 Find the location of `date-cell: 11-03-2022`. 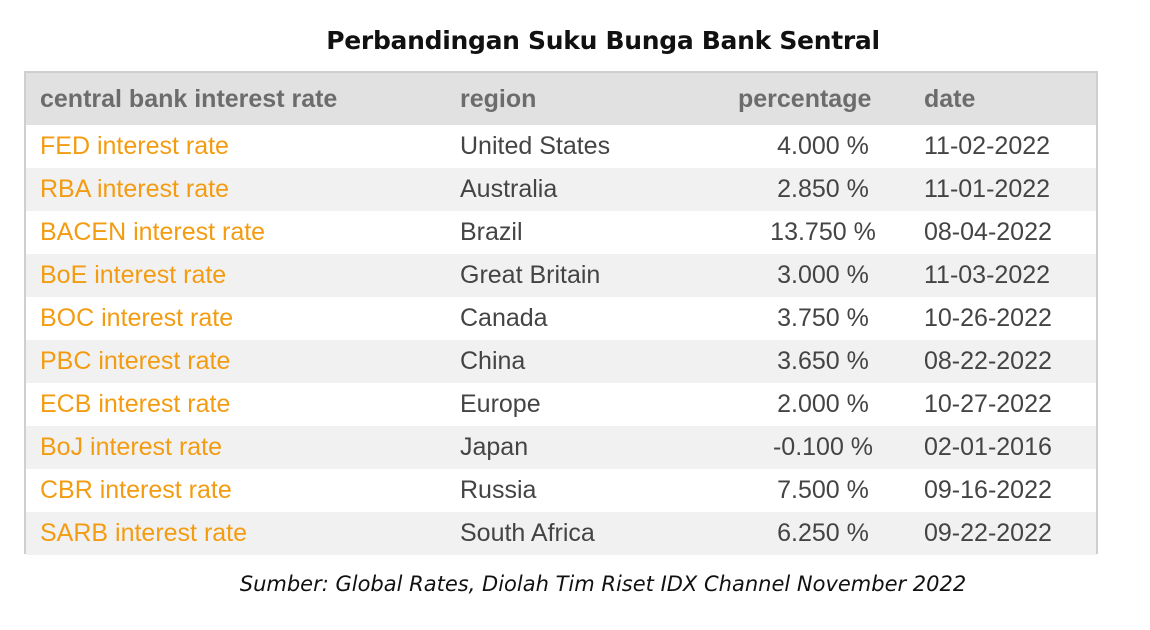

date-cell: 11-03-2022 is located at coordinates (987, 275).